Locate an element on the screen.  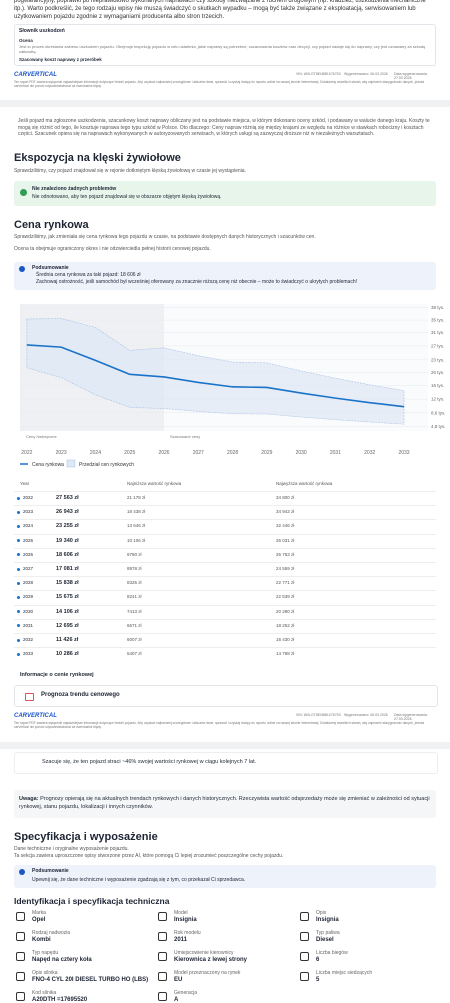
warning-label: Uwaga: is located at coordinates (29, 799).